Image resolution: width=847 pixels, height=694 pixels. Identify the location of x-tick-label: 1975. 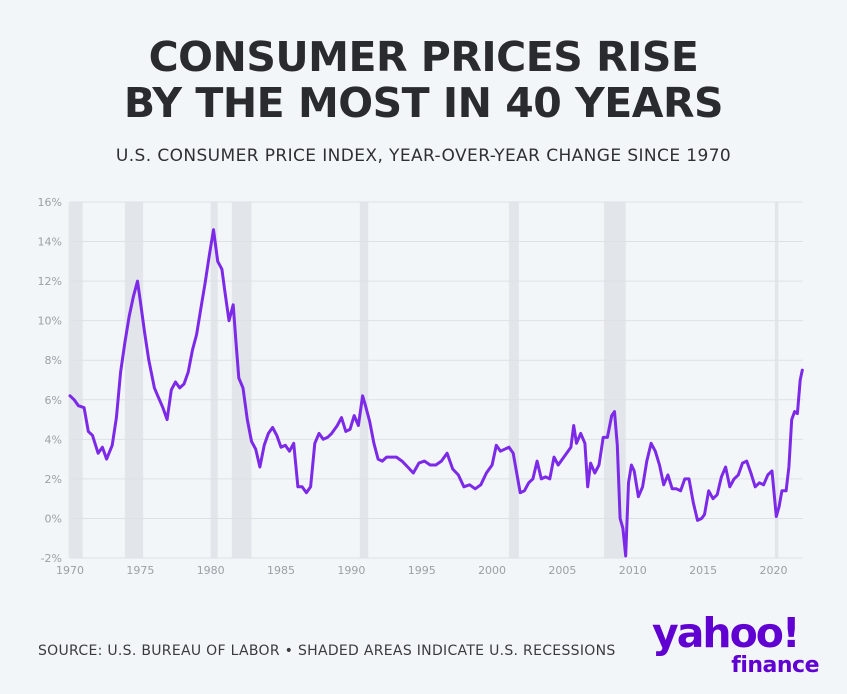
(140, 570).